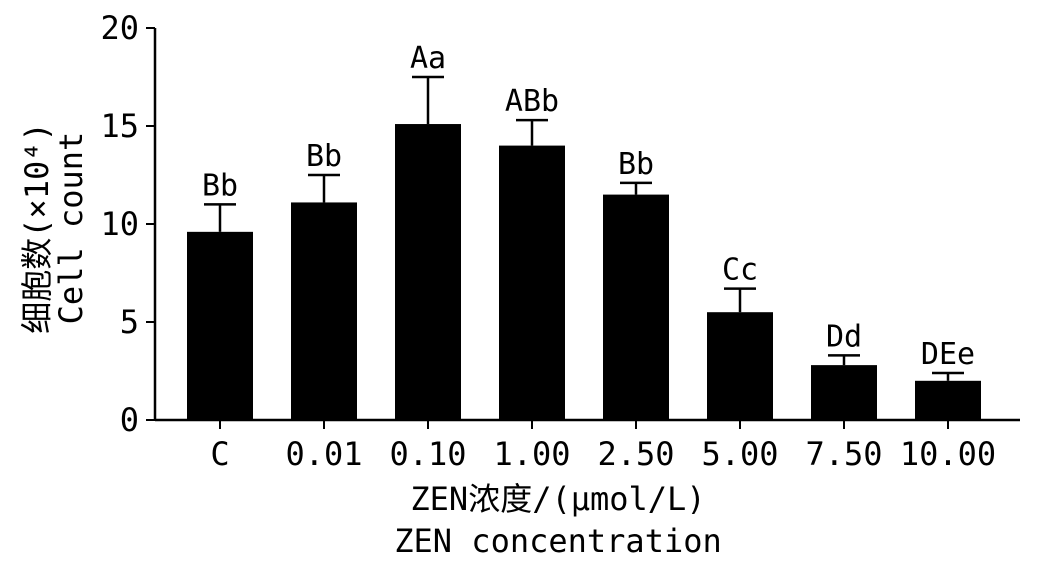  I want to click on significance-label-5: Cc, so click(740, 270).